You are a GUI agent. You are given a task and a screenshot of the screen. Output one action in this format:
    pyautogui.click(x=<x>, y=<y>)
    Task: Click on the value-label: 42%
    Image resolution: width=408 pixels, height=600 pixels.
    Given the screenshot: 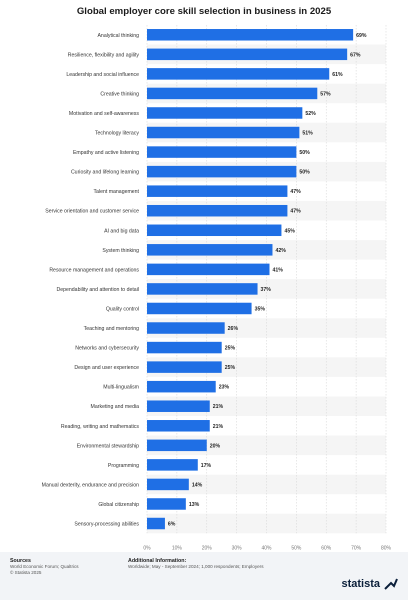 What is the action you would take?
    pyautogui.click(x=280, y=251)
    